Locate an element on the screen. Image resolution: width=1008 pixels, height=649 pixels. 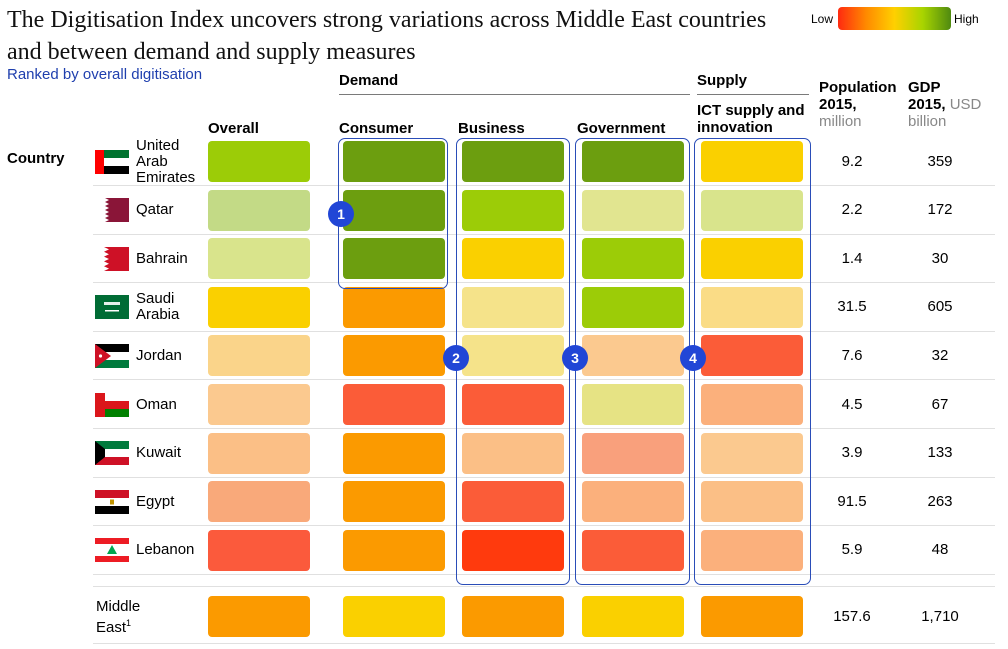
total-separator is located at coordinates (544, 586).